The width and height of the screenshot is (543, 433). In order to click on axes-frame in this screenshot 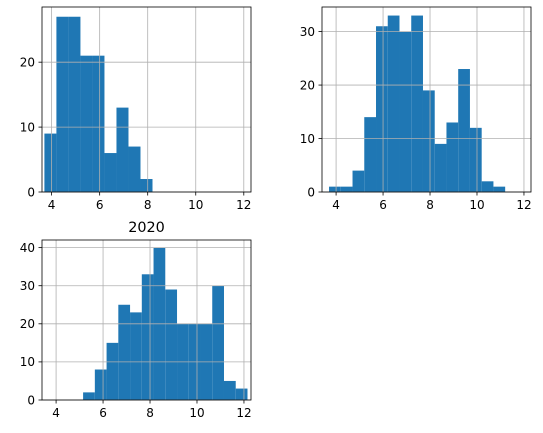, I will do `click(146, 320)`.